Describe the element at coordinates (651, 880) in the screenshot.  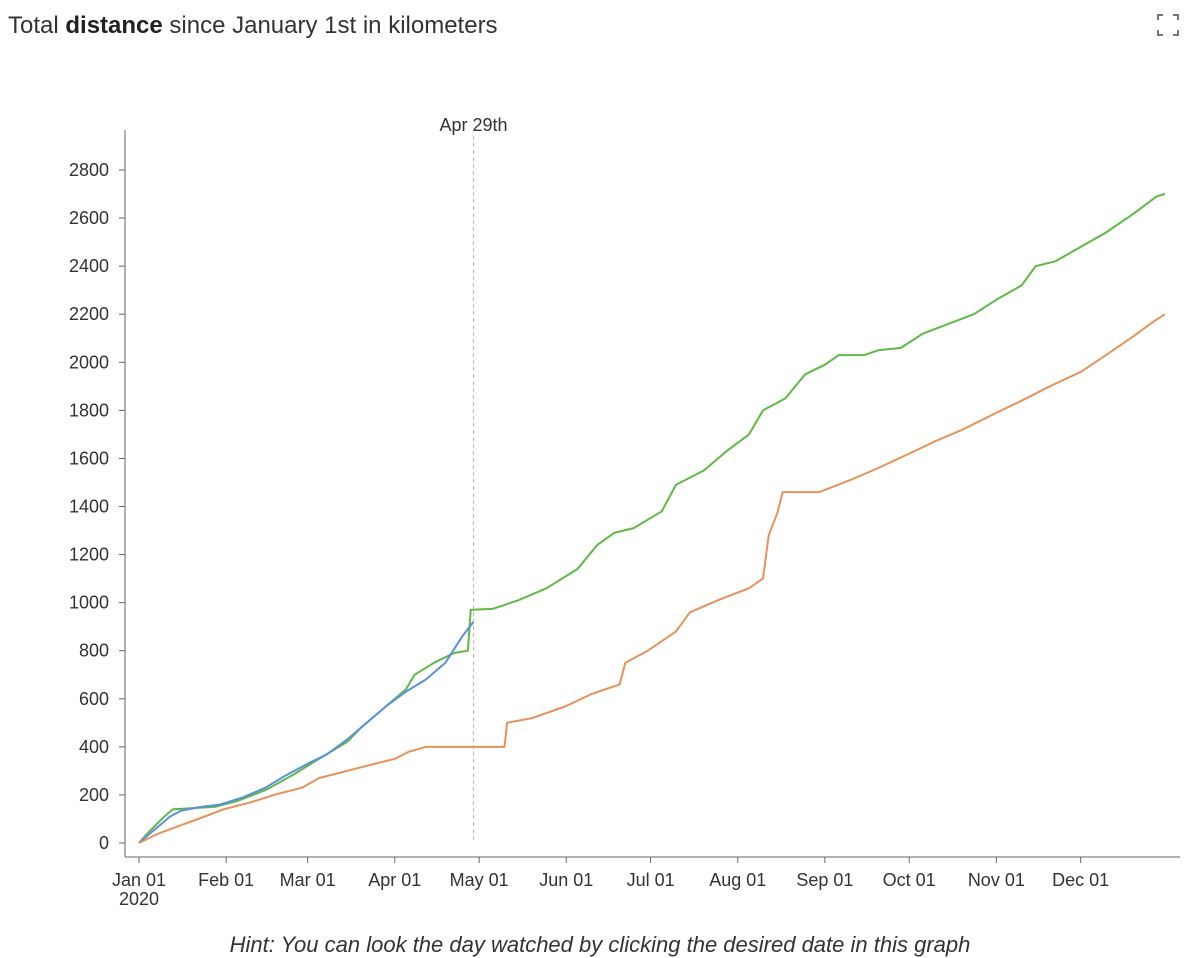
I see `x-tick-label: Jul 01` at that location.